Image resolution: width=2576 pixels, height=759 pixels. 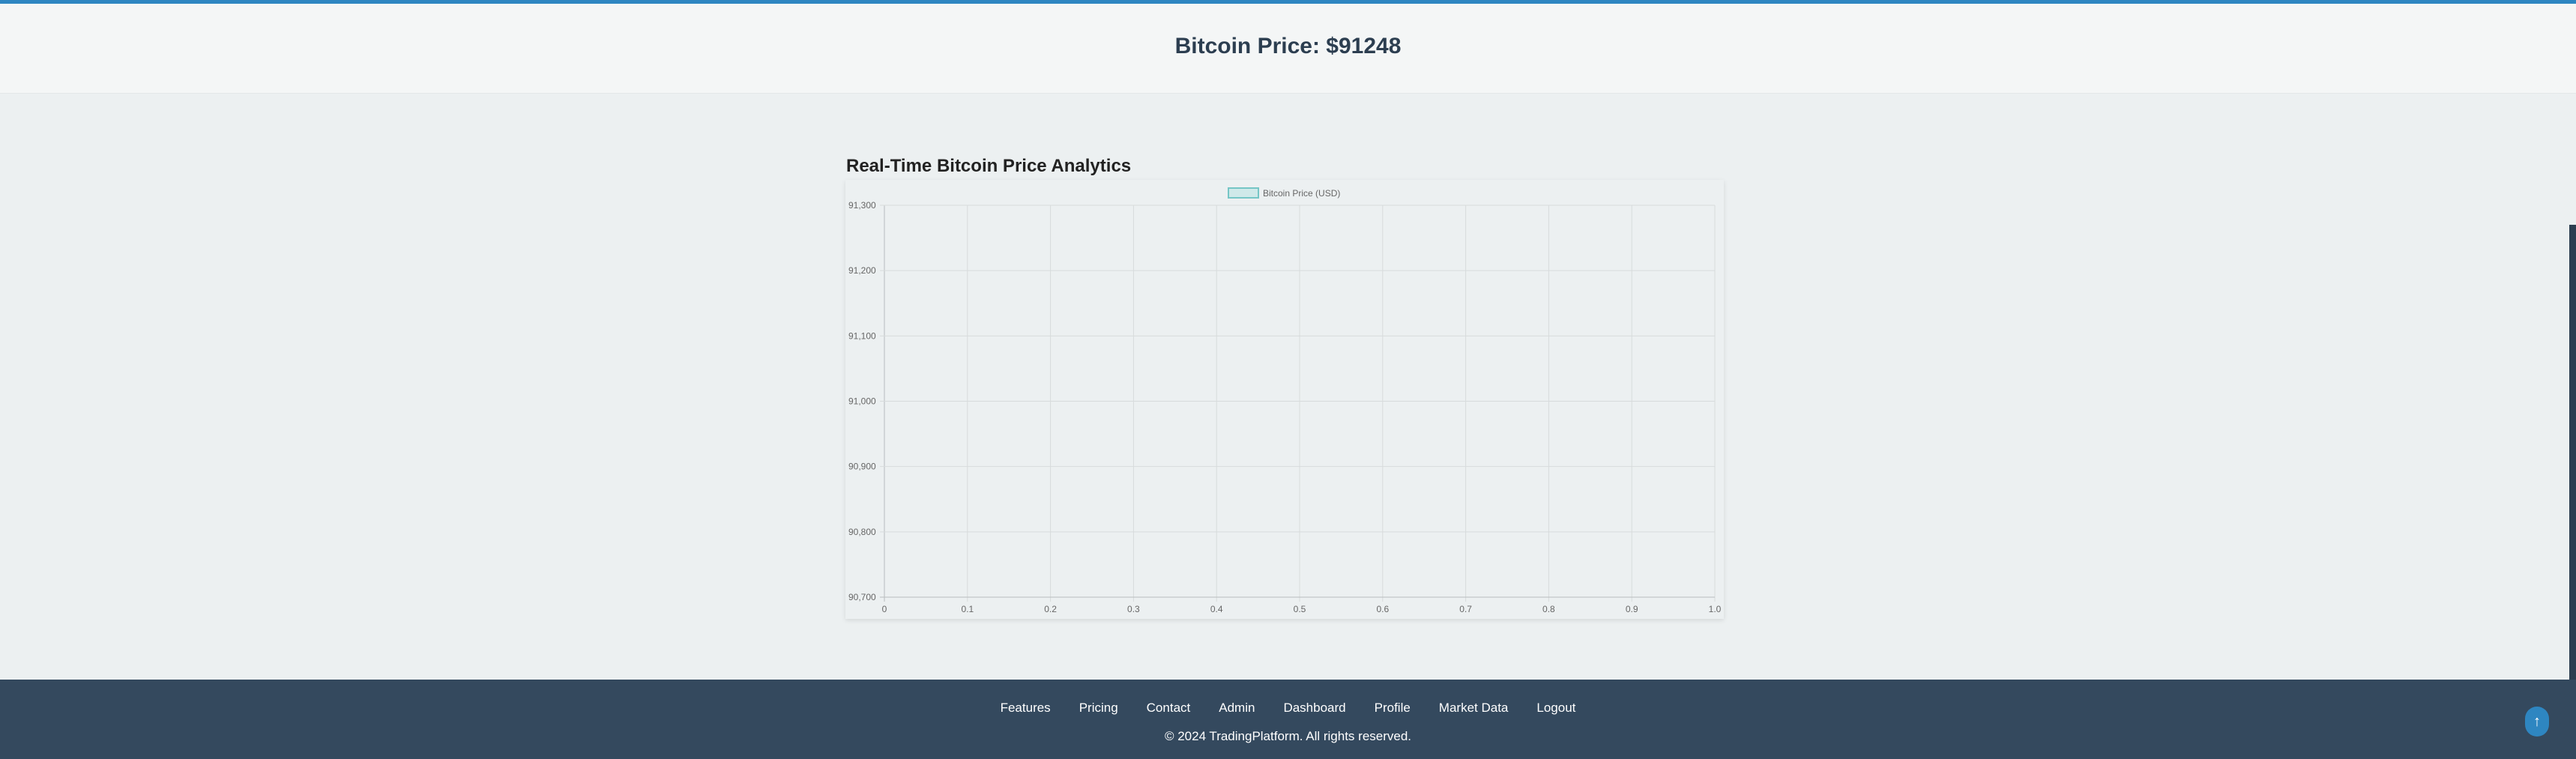 I want to click on y-tick-label: 90,700, so click(x=862, y=597).